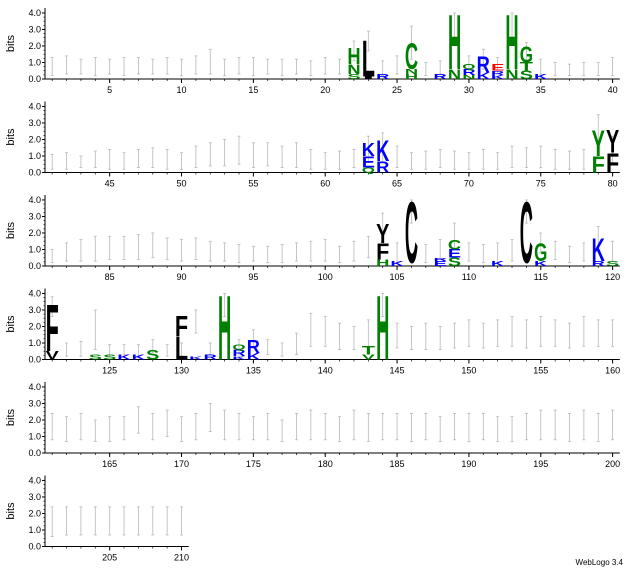 Image resolution: width=635 pixels, height=573 pixels. What do you see at coordinates (468, 371) in the screenshot?
I see `x-tick-label: 150` at bounding box center [468, 371].